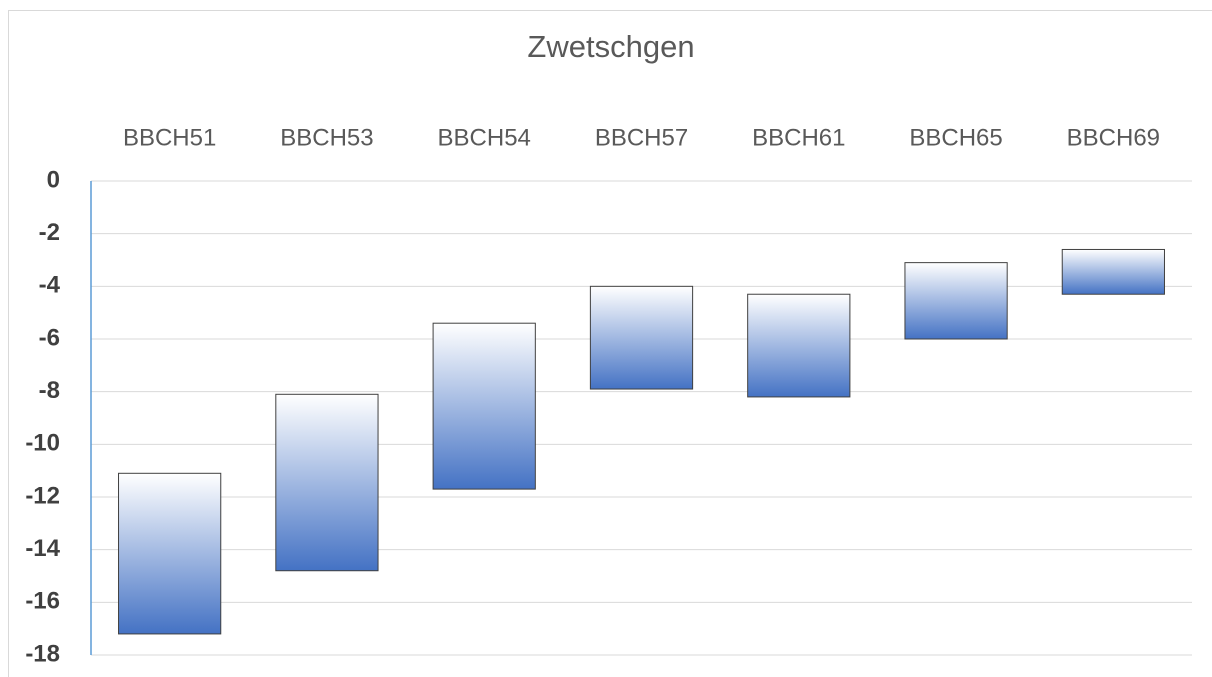 The width and height of the screenshot is (1212, 677). What do you see at coordinates (42, 601) in the screenshot?
I see `y-tick-label: -16` at bounding box center [42, 601].